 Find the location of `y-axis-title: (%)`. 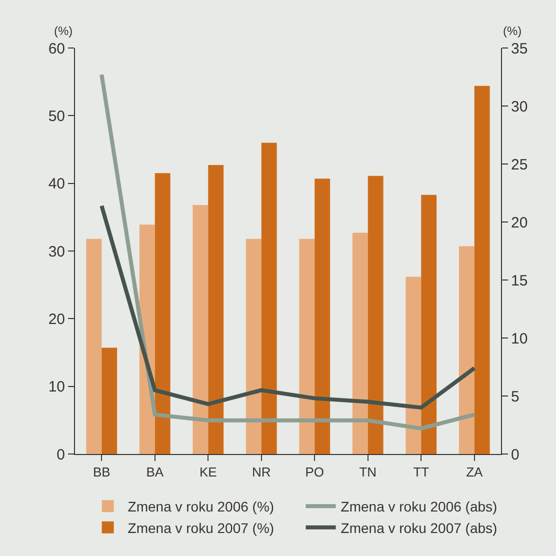

y-axis-title: (%) is located at coordinates (63, 31).